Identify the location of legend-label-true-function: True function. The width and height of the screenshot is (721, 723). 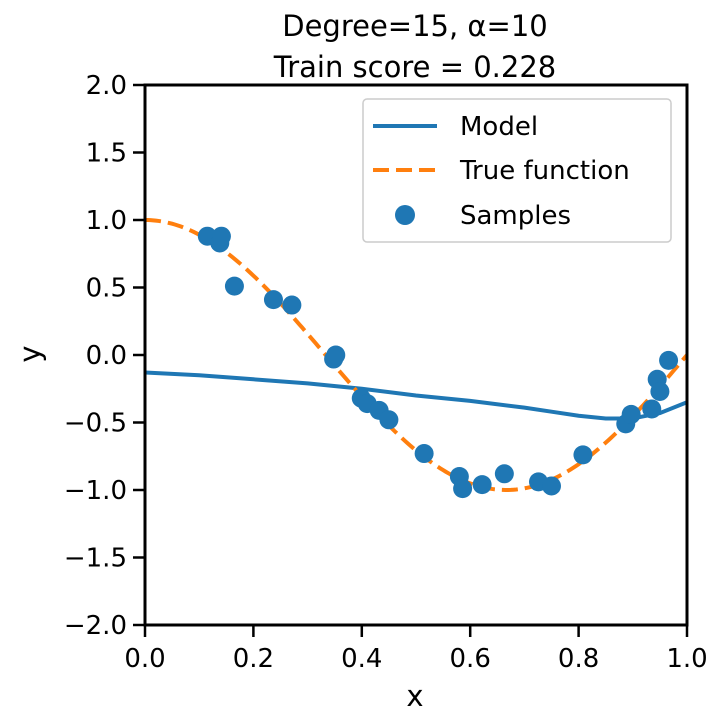
(544, 171).